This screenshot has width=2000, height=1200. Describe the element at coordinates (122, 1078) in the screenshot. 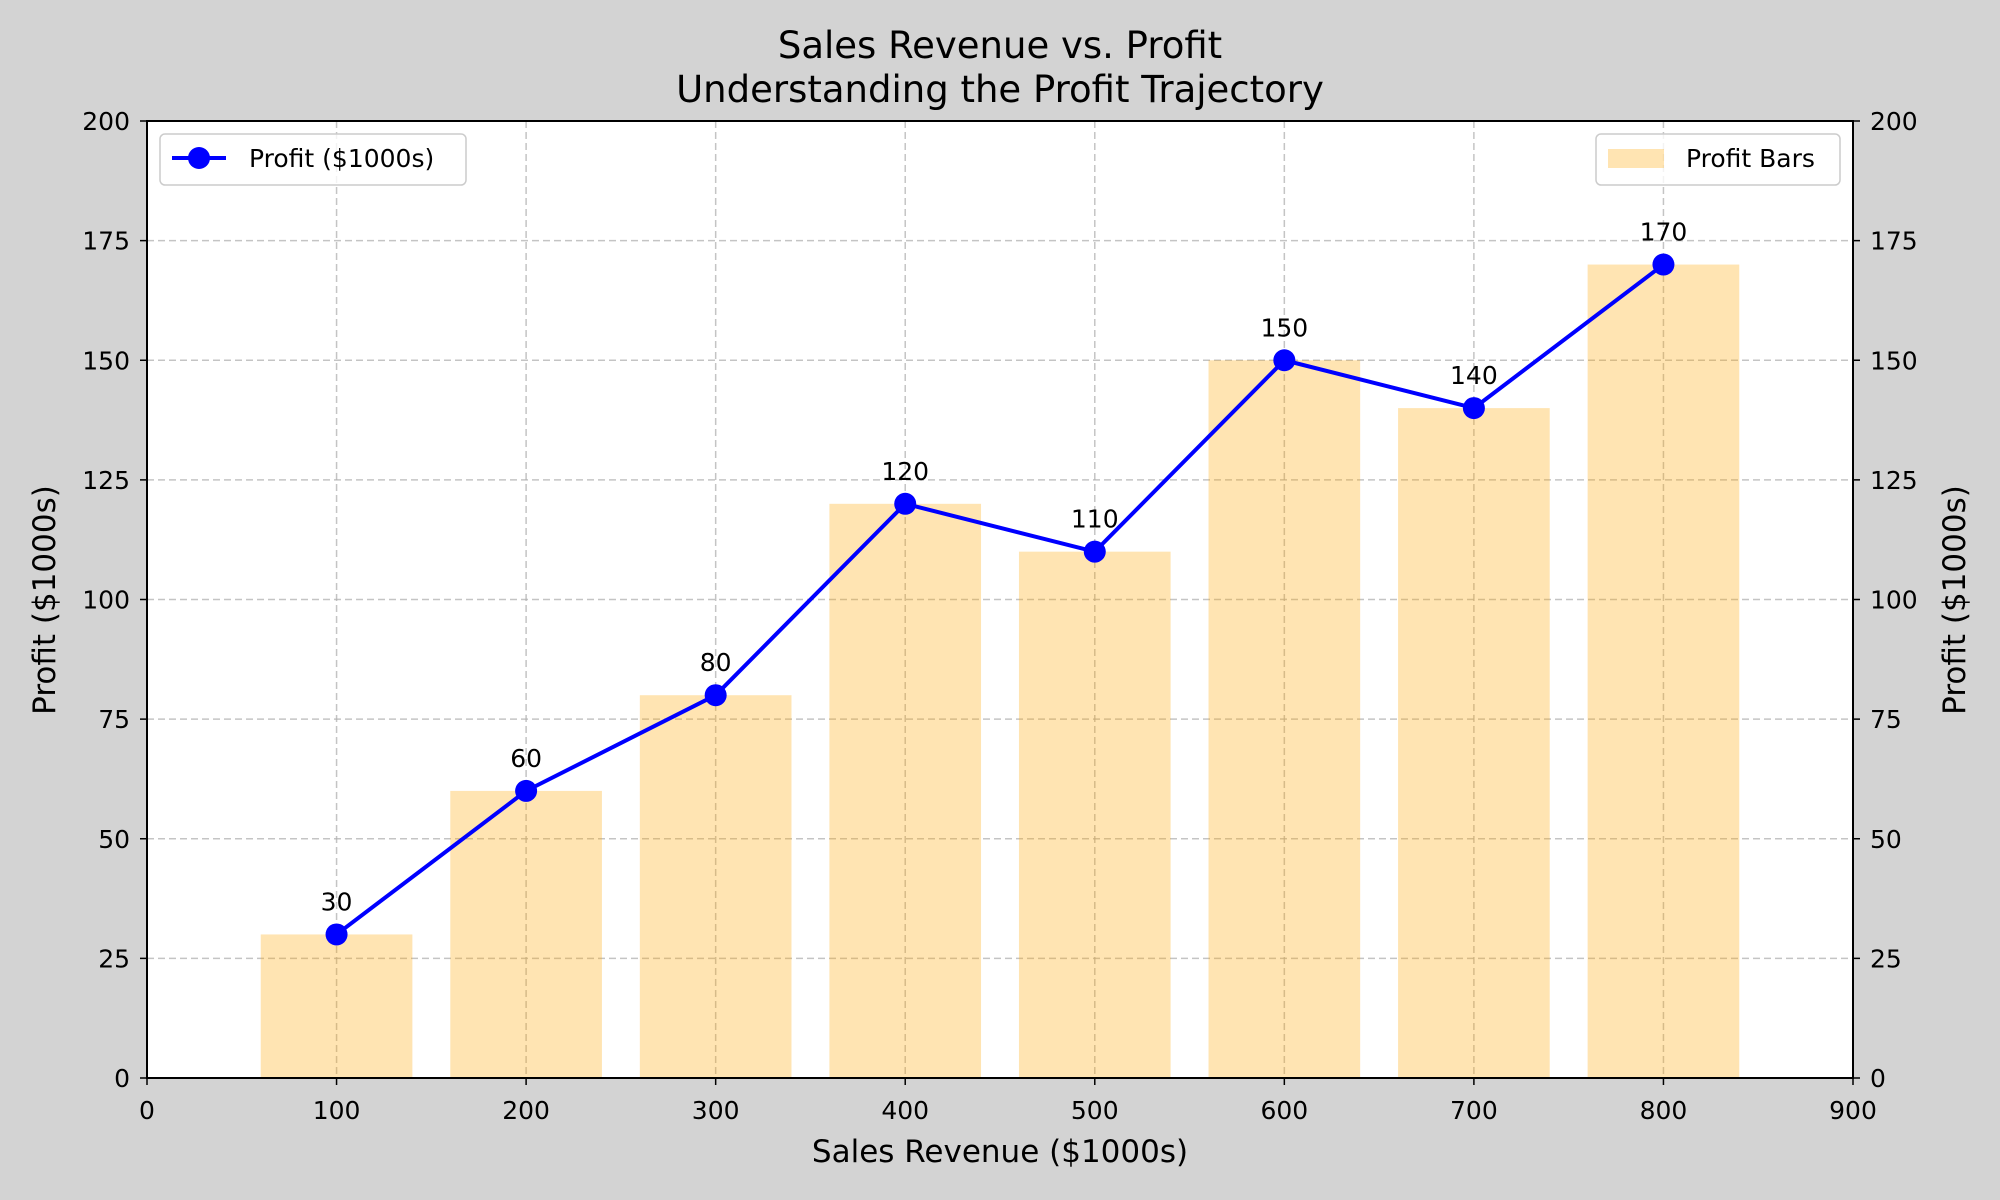

I see `y-tick-label-left: 0` at that location.